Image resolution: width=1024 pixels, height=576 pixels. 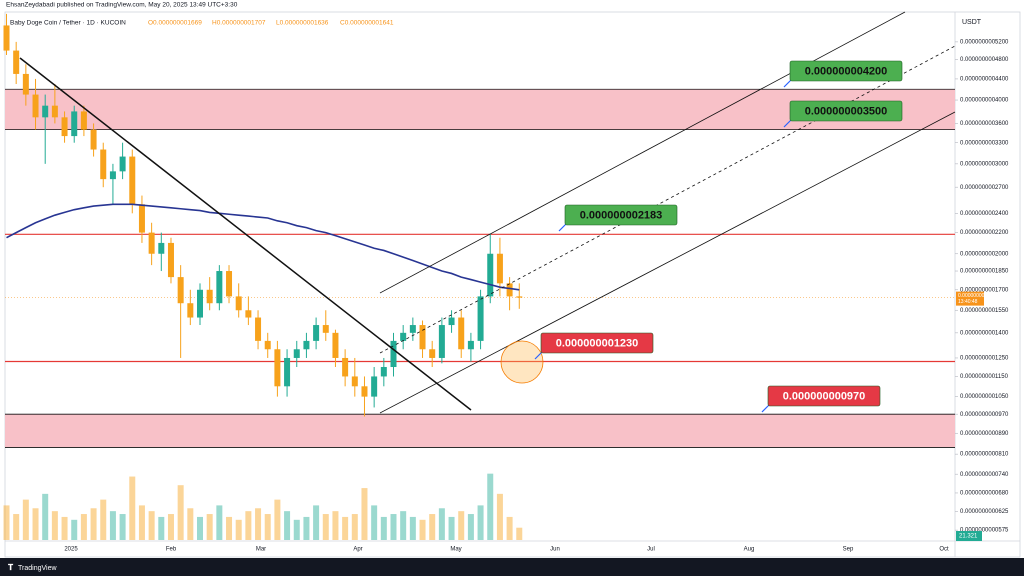 What do you see at coordinates (749, 550) in the screenshot?
I see `x-tick-label: Aug` at bounding box center [749, 550].